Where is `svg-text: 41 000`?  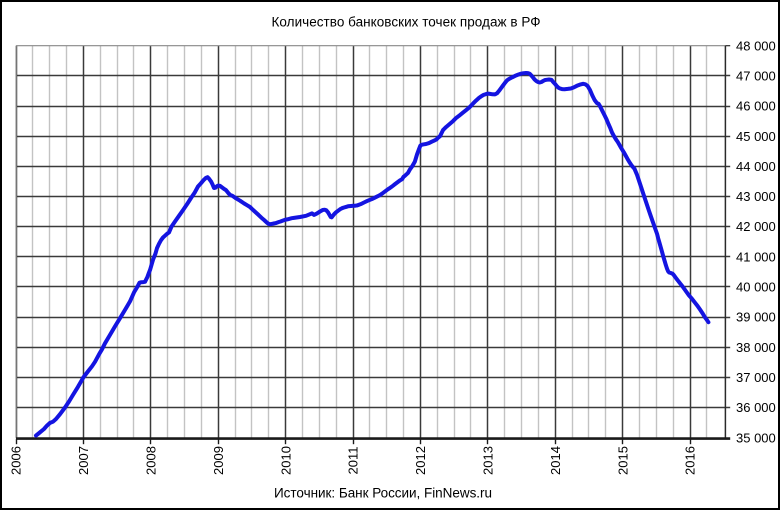
svg-text: 41 000 is located at coordinates (756, 256).